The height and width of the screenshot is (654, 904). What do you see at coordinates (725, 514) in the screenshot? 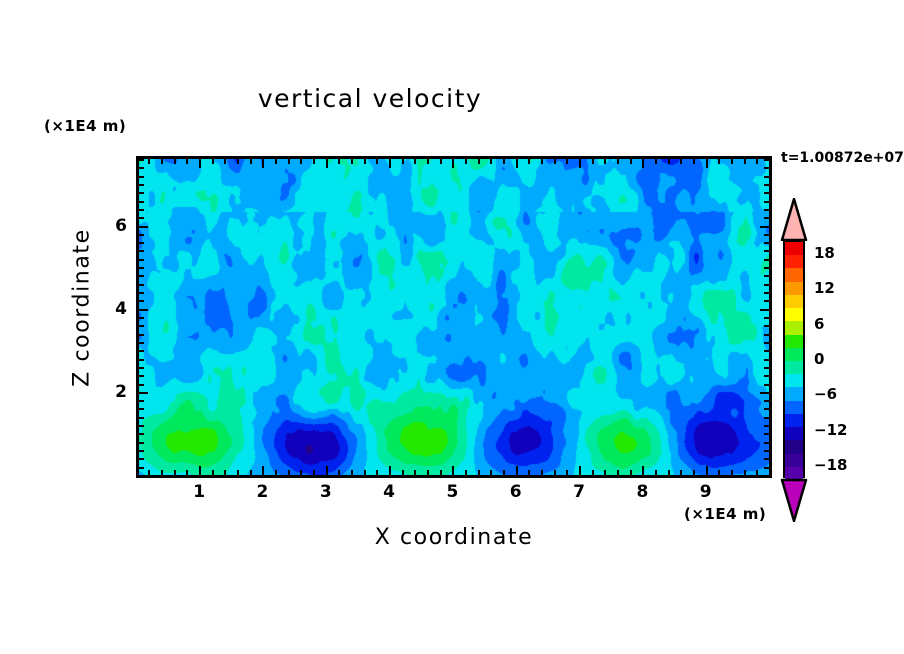
I see `x-axis-unit-label: (×1E4 m)` at bounding box center [725, 514].